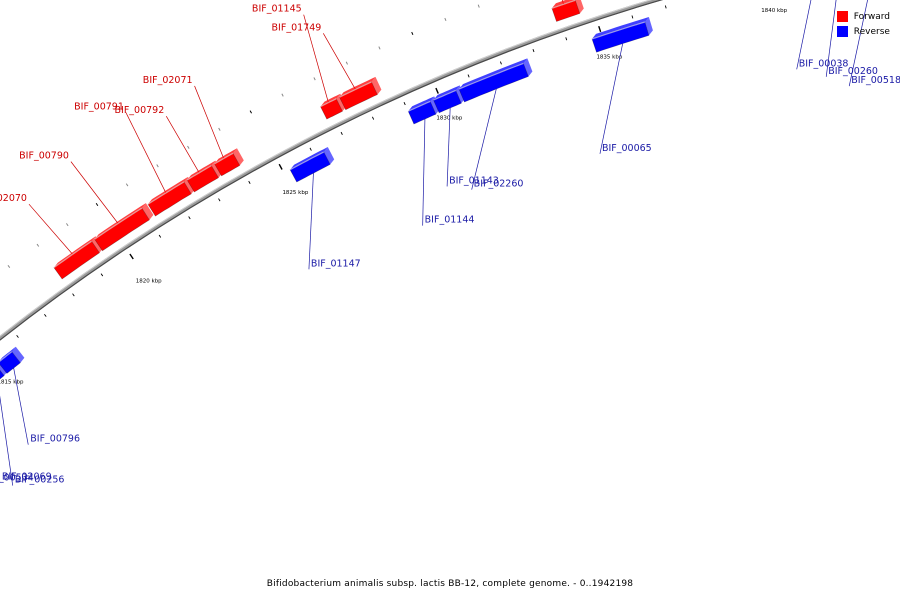 This screenshot has height=600, width=900. I want to click on legend-forward-label: Forward, so click(871, 16).